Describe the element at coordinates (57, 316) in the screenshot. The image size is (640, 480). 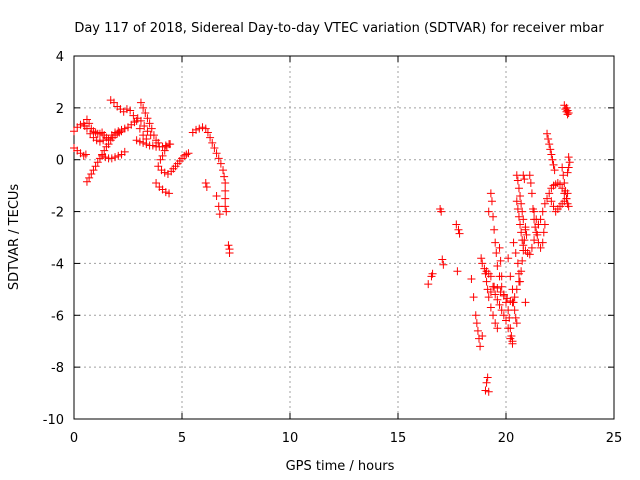
I see `y-tick-label: -6` at that location.